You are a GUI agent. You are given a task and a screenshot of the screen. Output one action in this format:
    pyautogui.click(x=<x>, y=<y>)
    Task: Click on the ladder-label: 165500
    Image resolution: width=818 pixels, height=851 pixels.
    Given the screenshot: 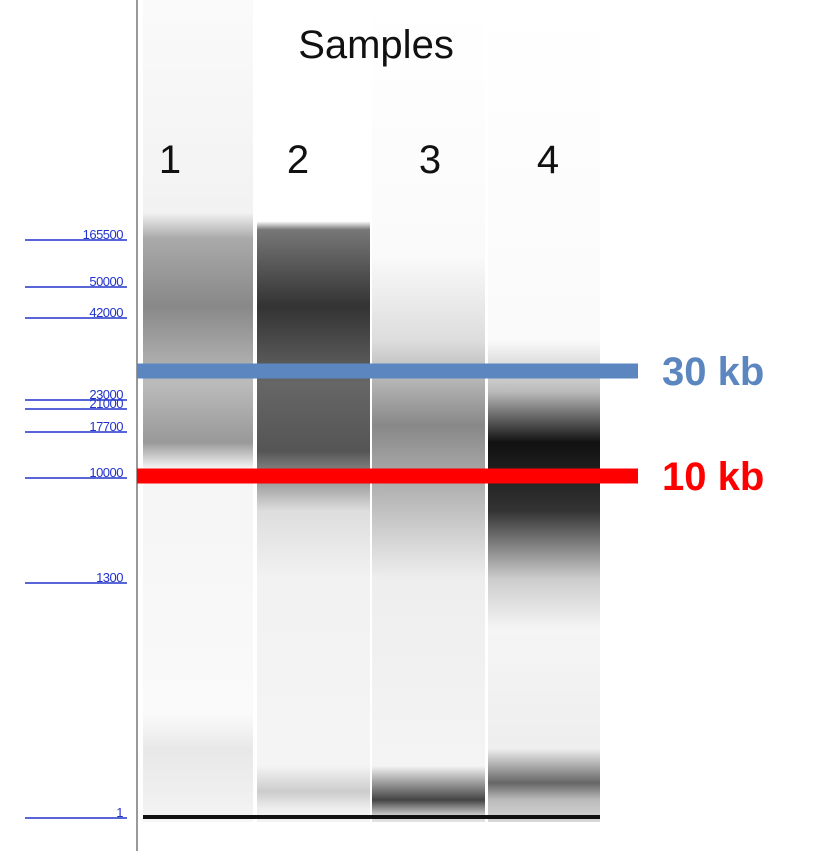 What is the action you would take?
    pyautogui.click(x=103, y=234)
    